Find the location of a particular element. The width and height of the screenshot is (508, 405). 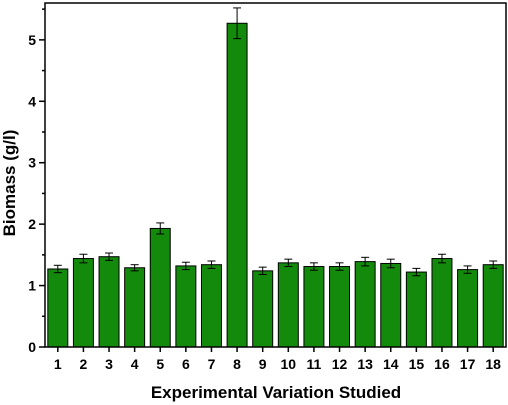

y-tick-label: 1 is located at coordinates (32, 286).